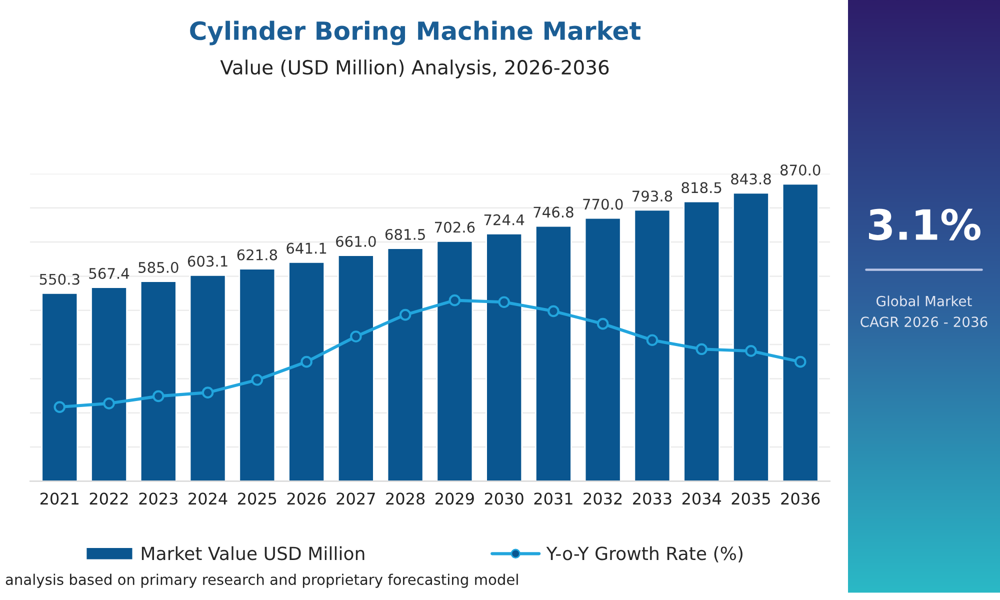 The height and width of the screenshot is (600, 1000). Describe the element at coordinates (158, 267) in the screenshot. I see `data-label: 585.0` at that location.